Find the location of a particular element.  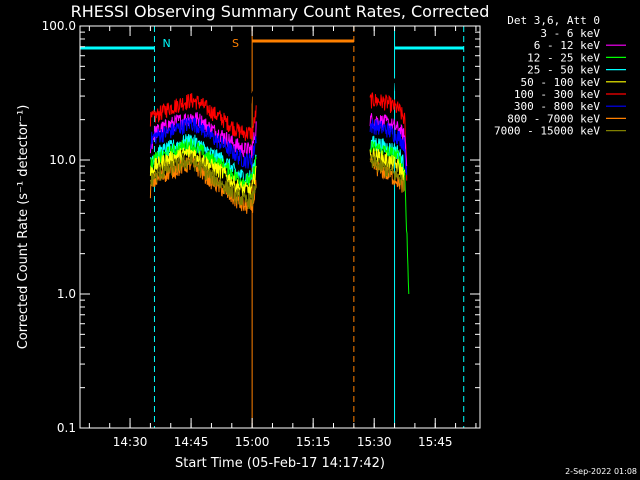

legend-label: 50 - 100 keV is located at coordinates (561, 82).